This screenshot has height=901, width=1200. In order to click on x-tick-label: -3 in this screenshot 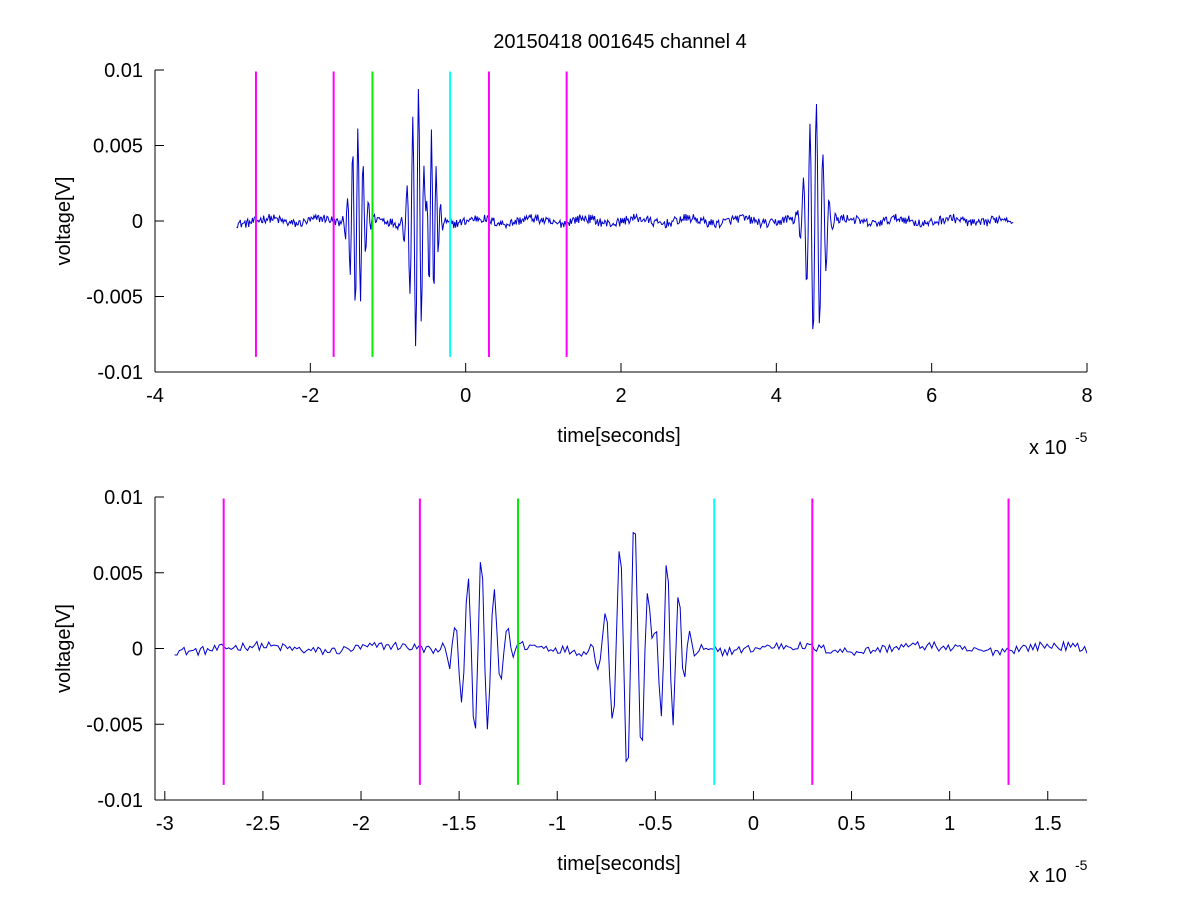, I will do `click(165, 824)`.